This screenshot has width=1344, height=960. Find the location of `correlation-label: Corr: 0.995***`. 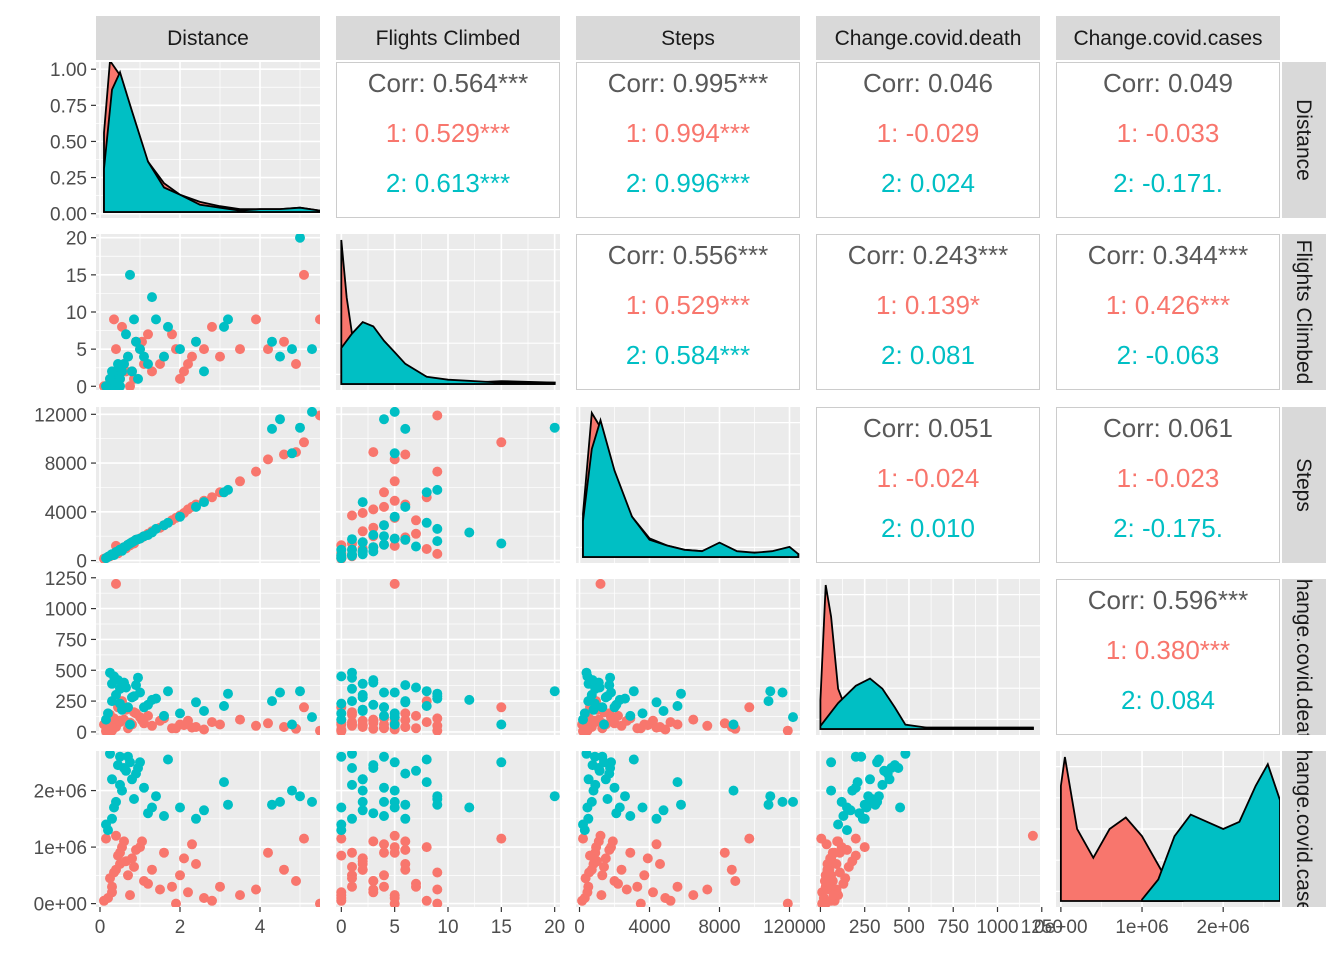

correlation-label: Corr: 0.995*** is located at coordinates (688, 83).